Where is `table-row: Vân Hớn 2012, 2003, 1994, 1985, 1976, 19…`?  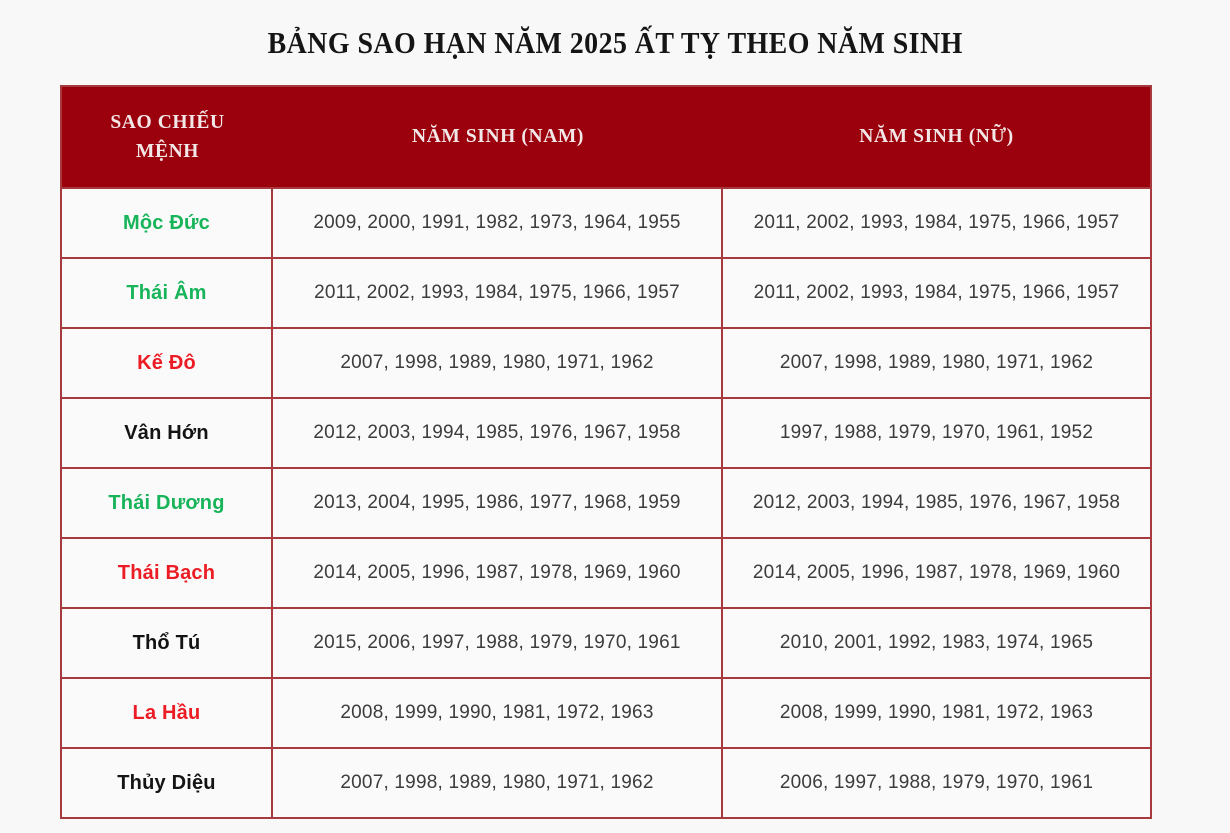 table-row: Vân Hớn 2012, 2003, 1994, 1985, 1976, 19… is located at coordinates (606, 432).